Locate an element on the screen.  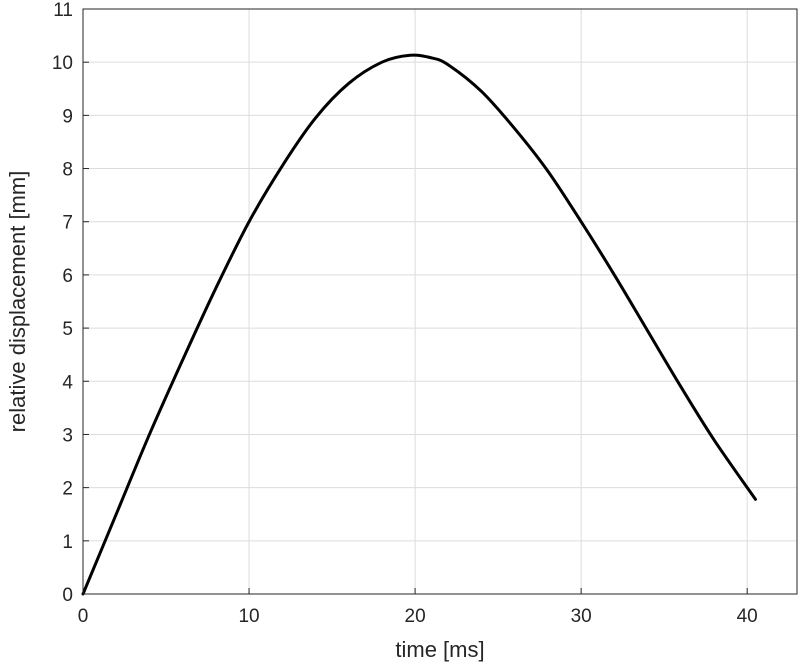
y-tick-label: 4 is located at coordinates (67, 382).